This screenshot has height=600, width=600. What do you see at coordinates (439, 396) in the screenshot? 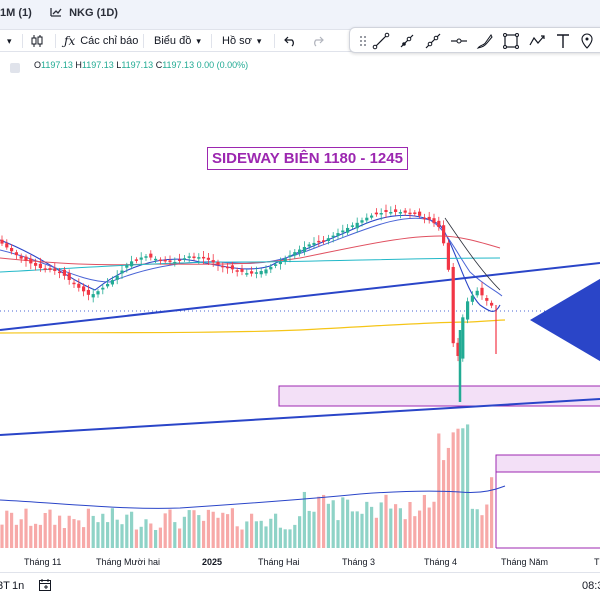
I see `support-zone` at bounding box center [439, 396].